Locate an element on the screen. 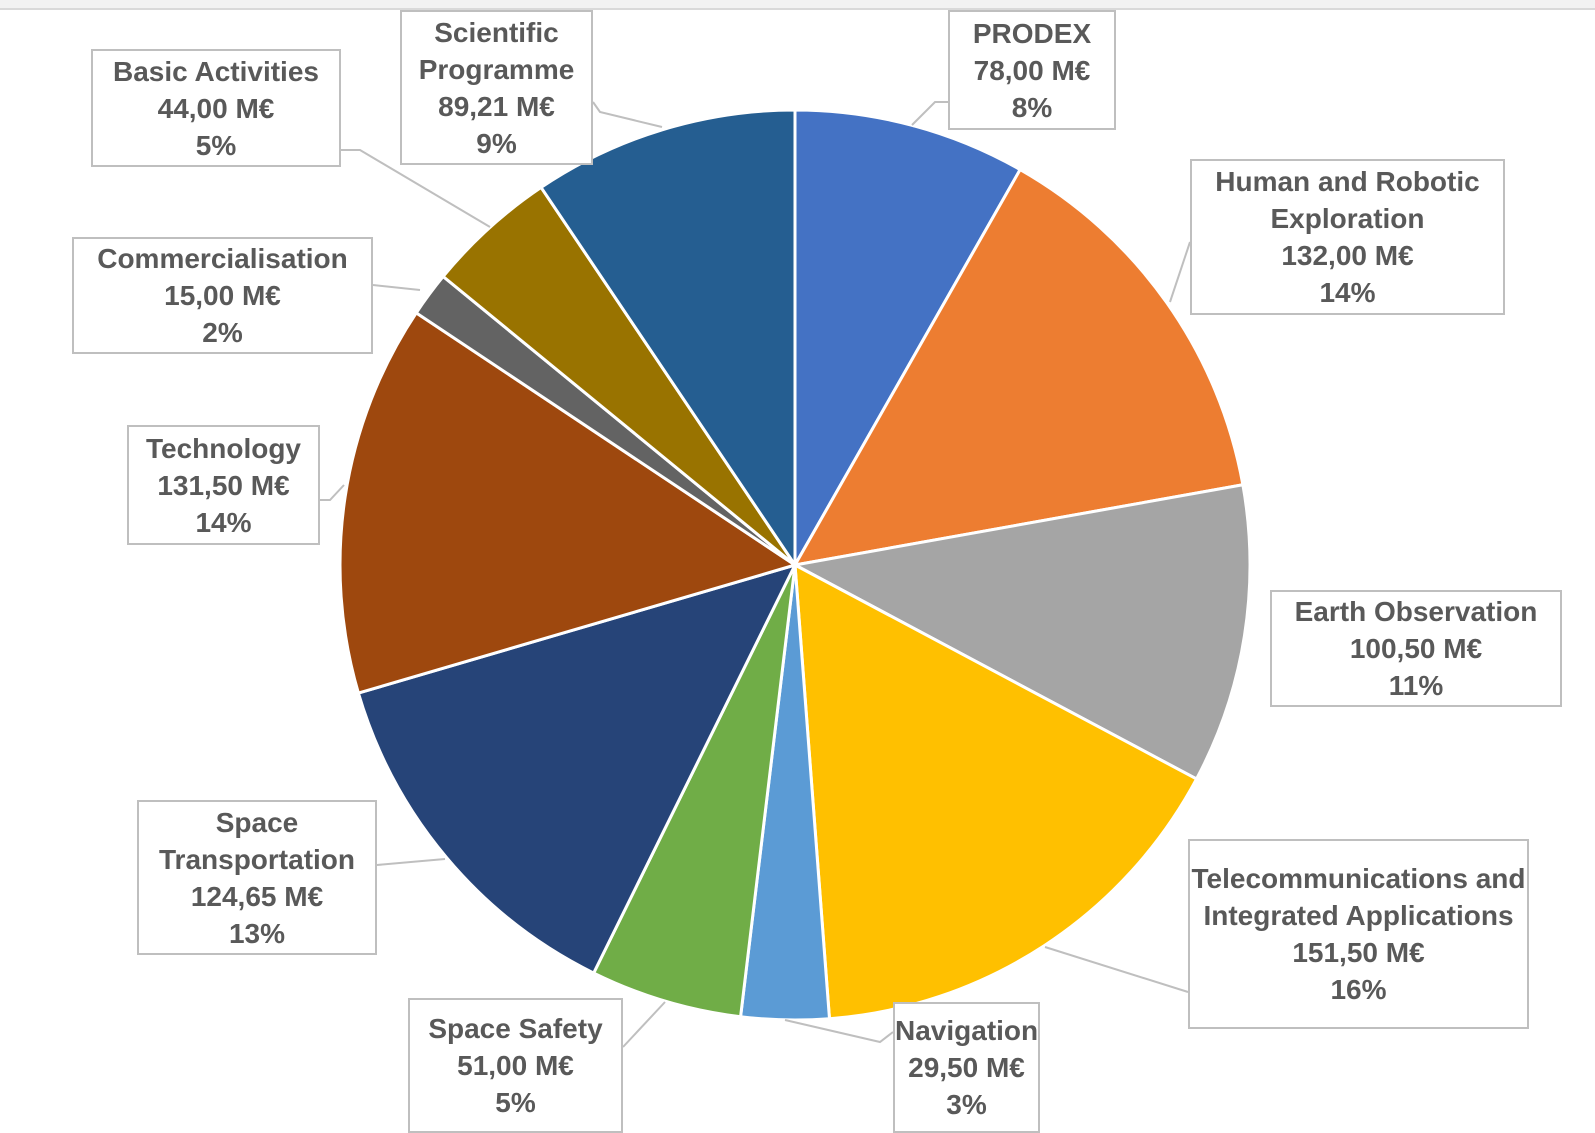 The width and height of the screenshot is (1595, 1133). data-label: Navigation 29,50 M€ 3% is located at coordinates (966, 1067).